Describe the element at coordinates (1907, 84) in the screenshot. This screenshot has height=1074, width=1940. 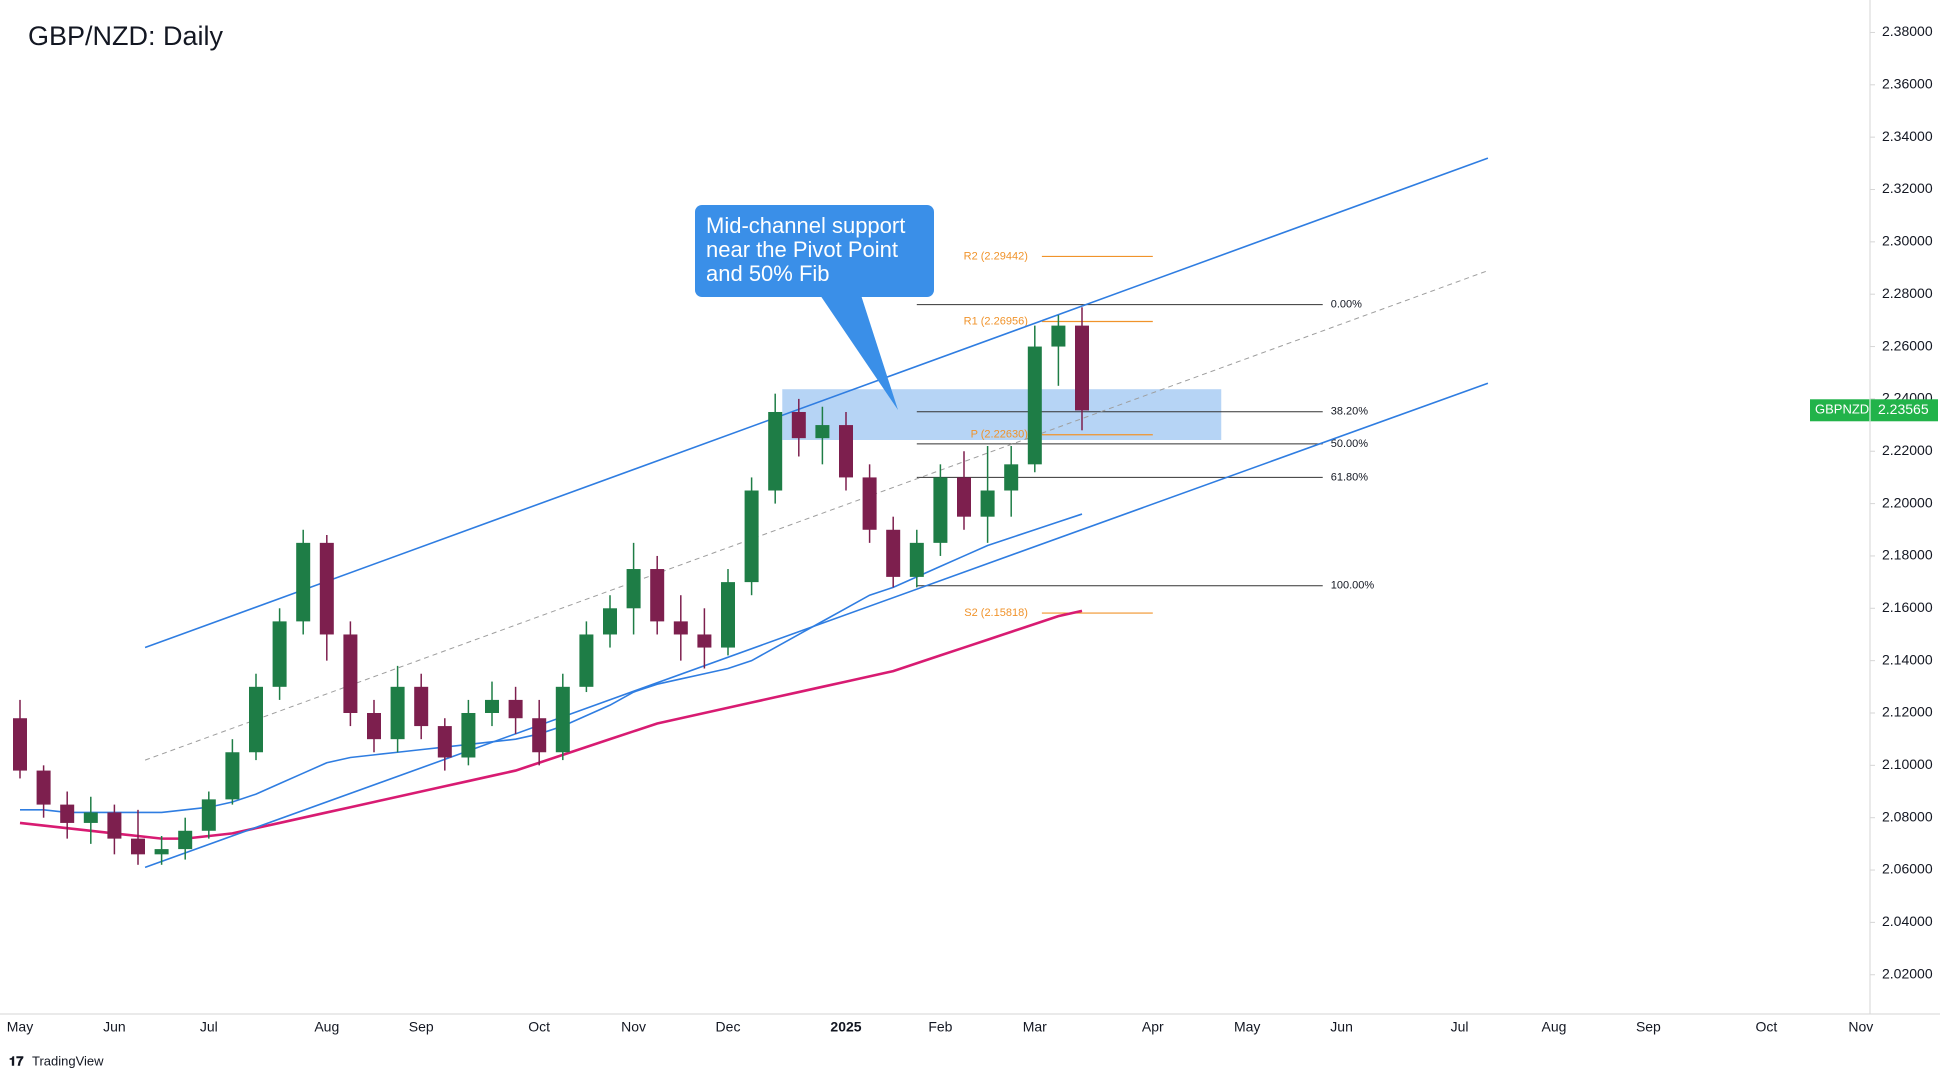
I see `y-tick-label: 2.36000` at that location.